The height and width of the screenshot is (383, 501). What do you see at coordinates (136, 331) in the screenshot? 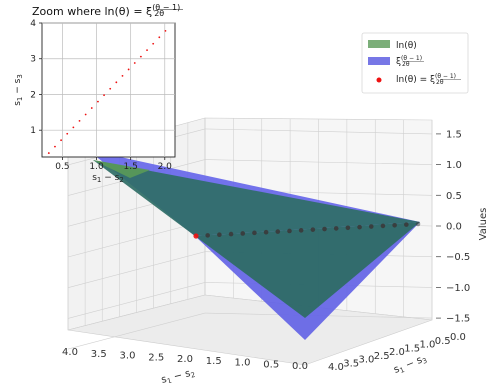
I see `grid-line-z` at bounding box center [136, 331].